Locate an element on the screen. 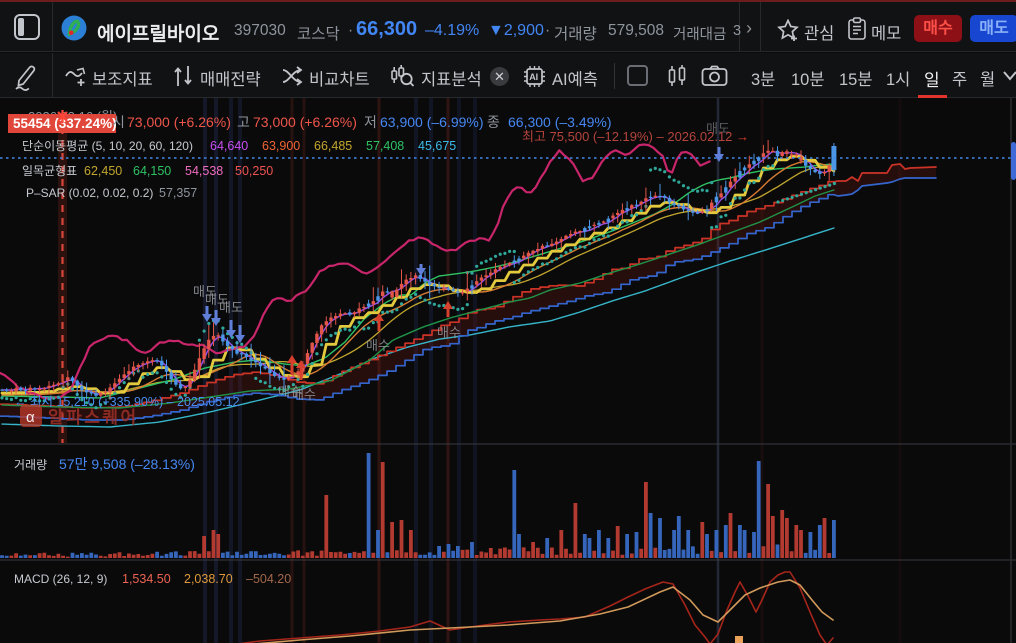 The image size is (1016, 643). svg-text: 64,150 is located at coordinates (152, 171).